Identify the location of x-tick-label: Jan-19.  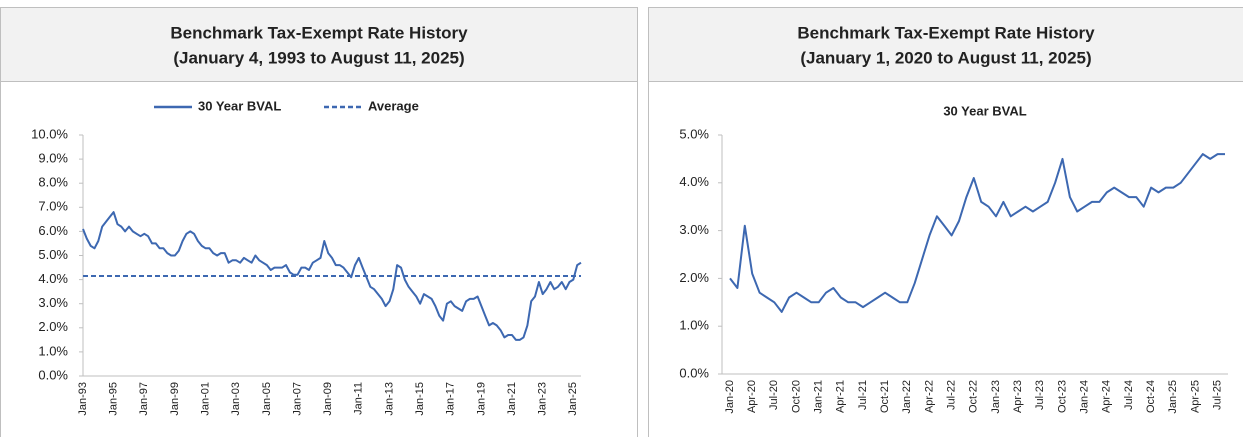
(481, 399).